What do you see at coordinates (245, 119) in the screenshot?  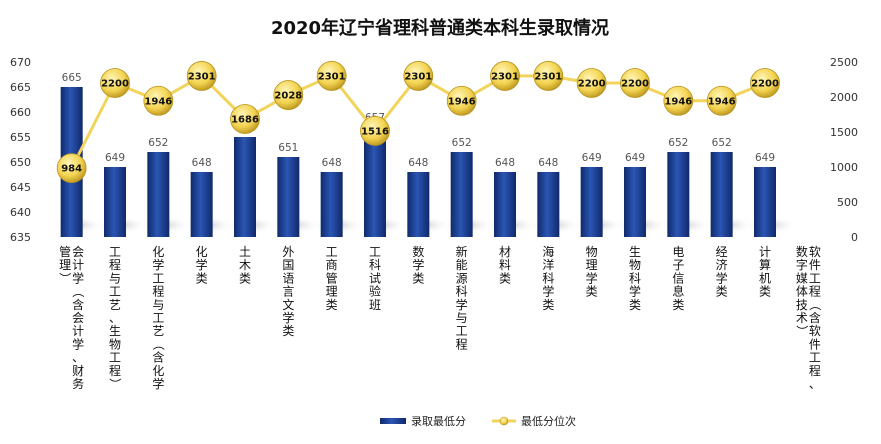 I see `line-point-label: 1686` at bounding box center [245, 119].